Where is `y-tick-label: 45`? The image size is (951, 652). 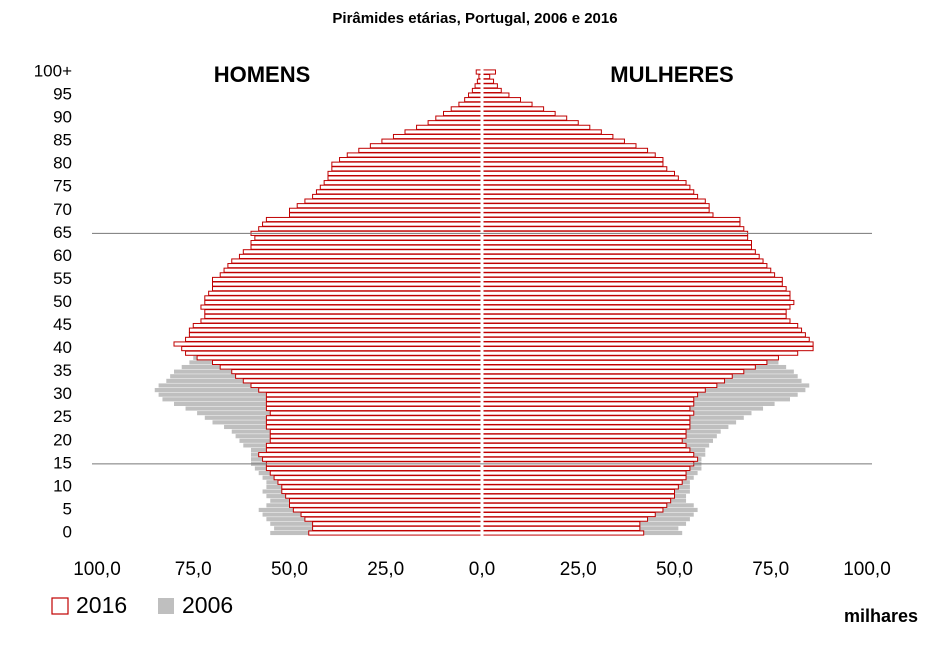 y-tick-label: 45 is located at coordinates (62, 324).